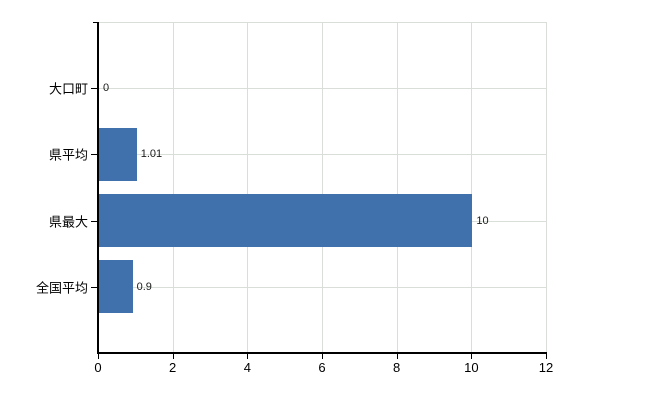 The height and width of the screenshot is (400, 650). What do you see at coordinates (247, 367) in the screenshot?
I see `x-tick-label: 4` at bounding box center [247, 367].